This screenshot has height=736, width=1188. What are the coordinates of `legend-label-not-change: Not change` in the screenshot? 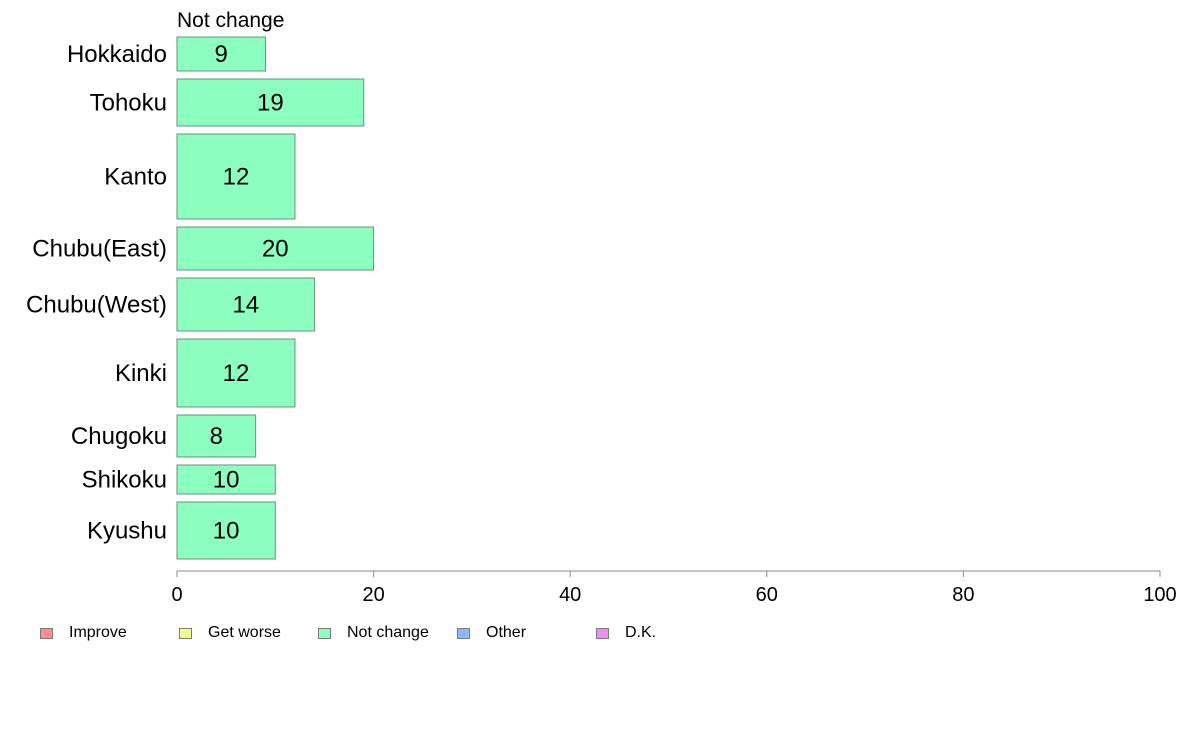 It's located at (388, 632).